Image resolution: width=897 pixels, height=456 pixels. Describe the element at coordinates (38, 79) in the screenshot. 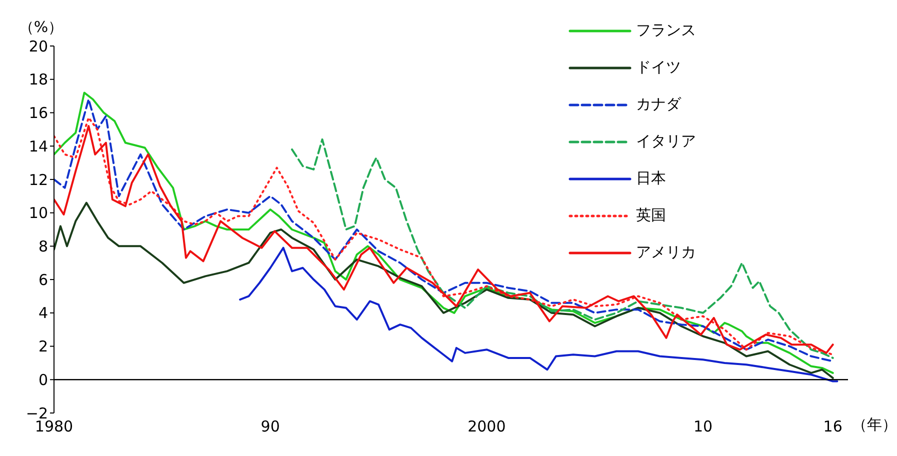

I see `y-tick-label: 18` at that location.